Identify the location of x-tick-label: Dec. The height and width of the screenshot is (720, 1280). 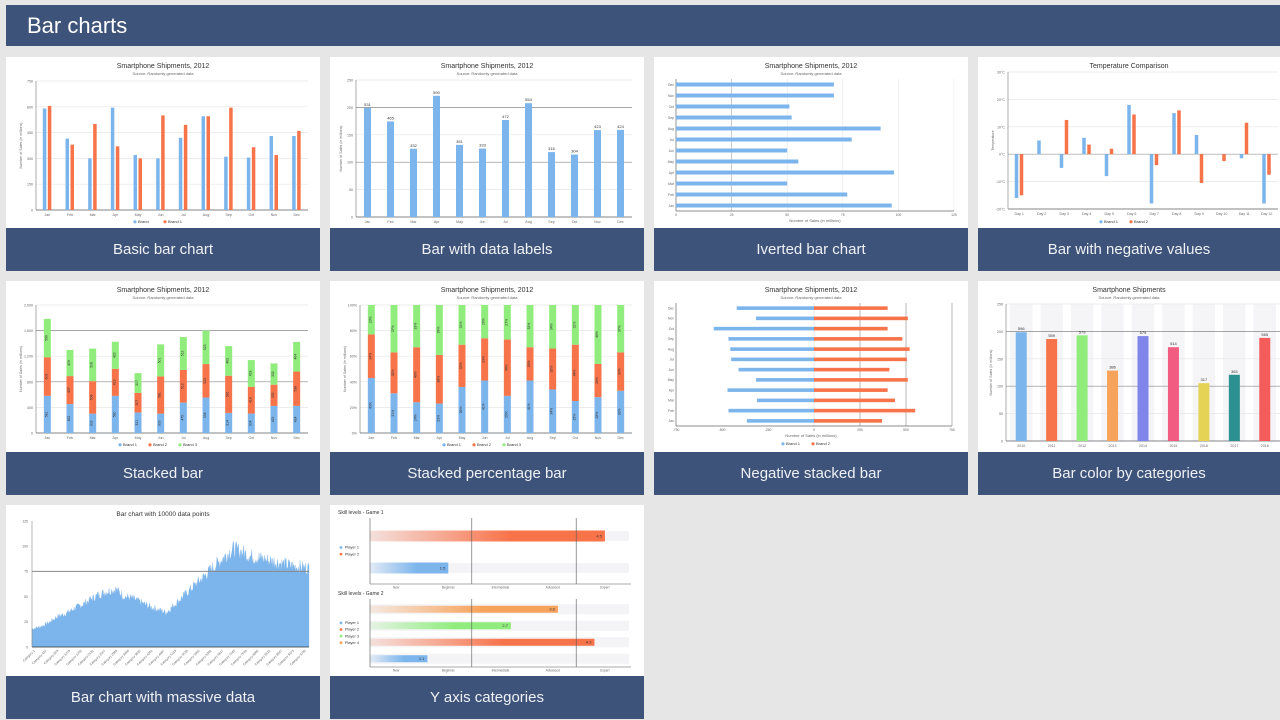
(296, 438).